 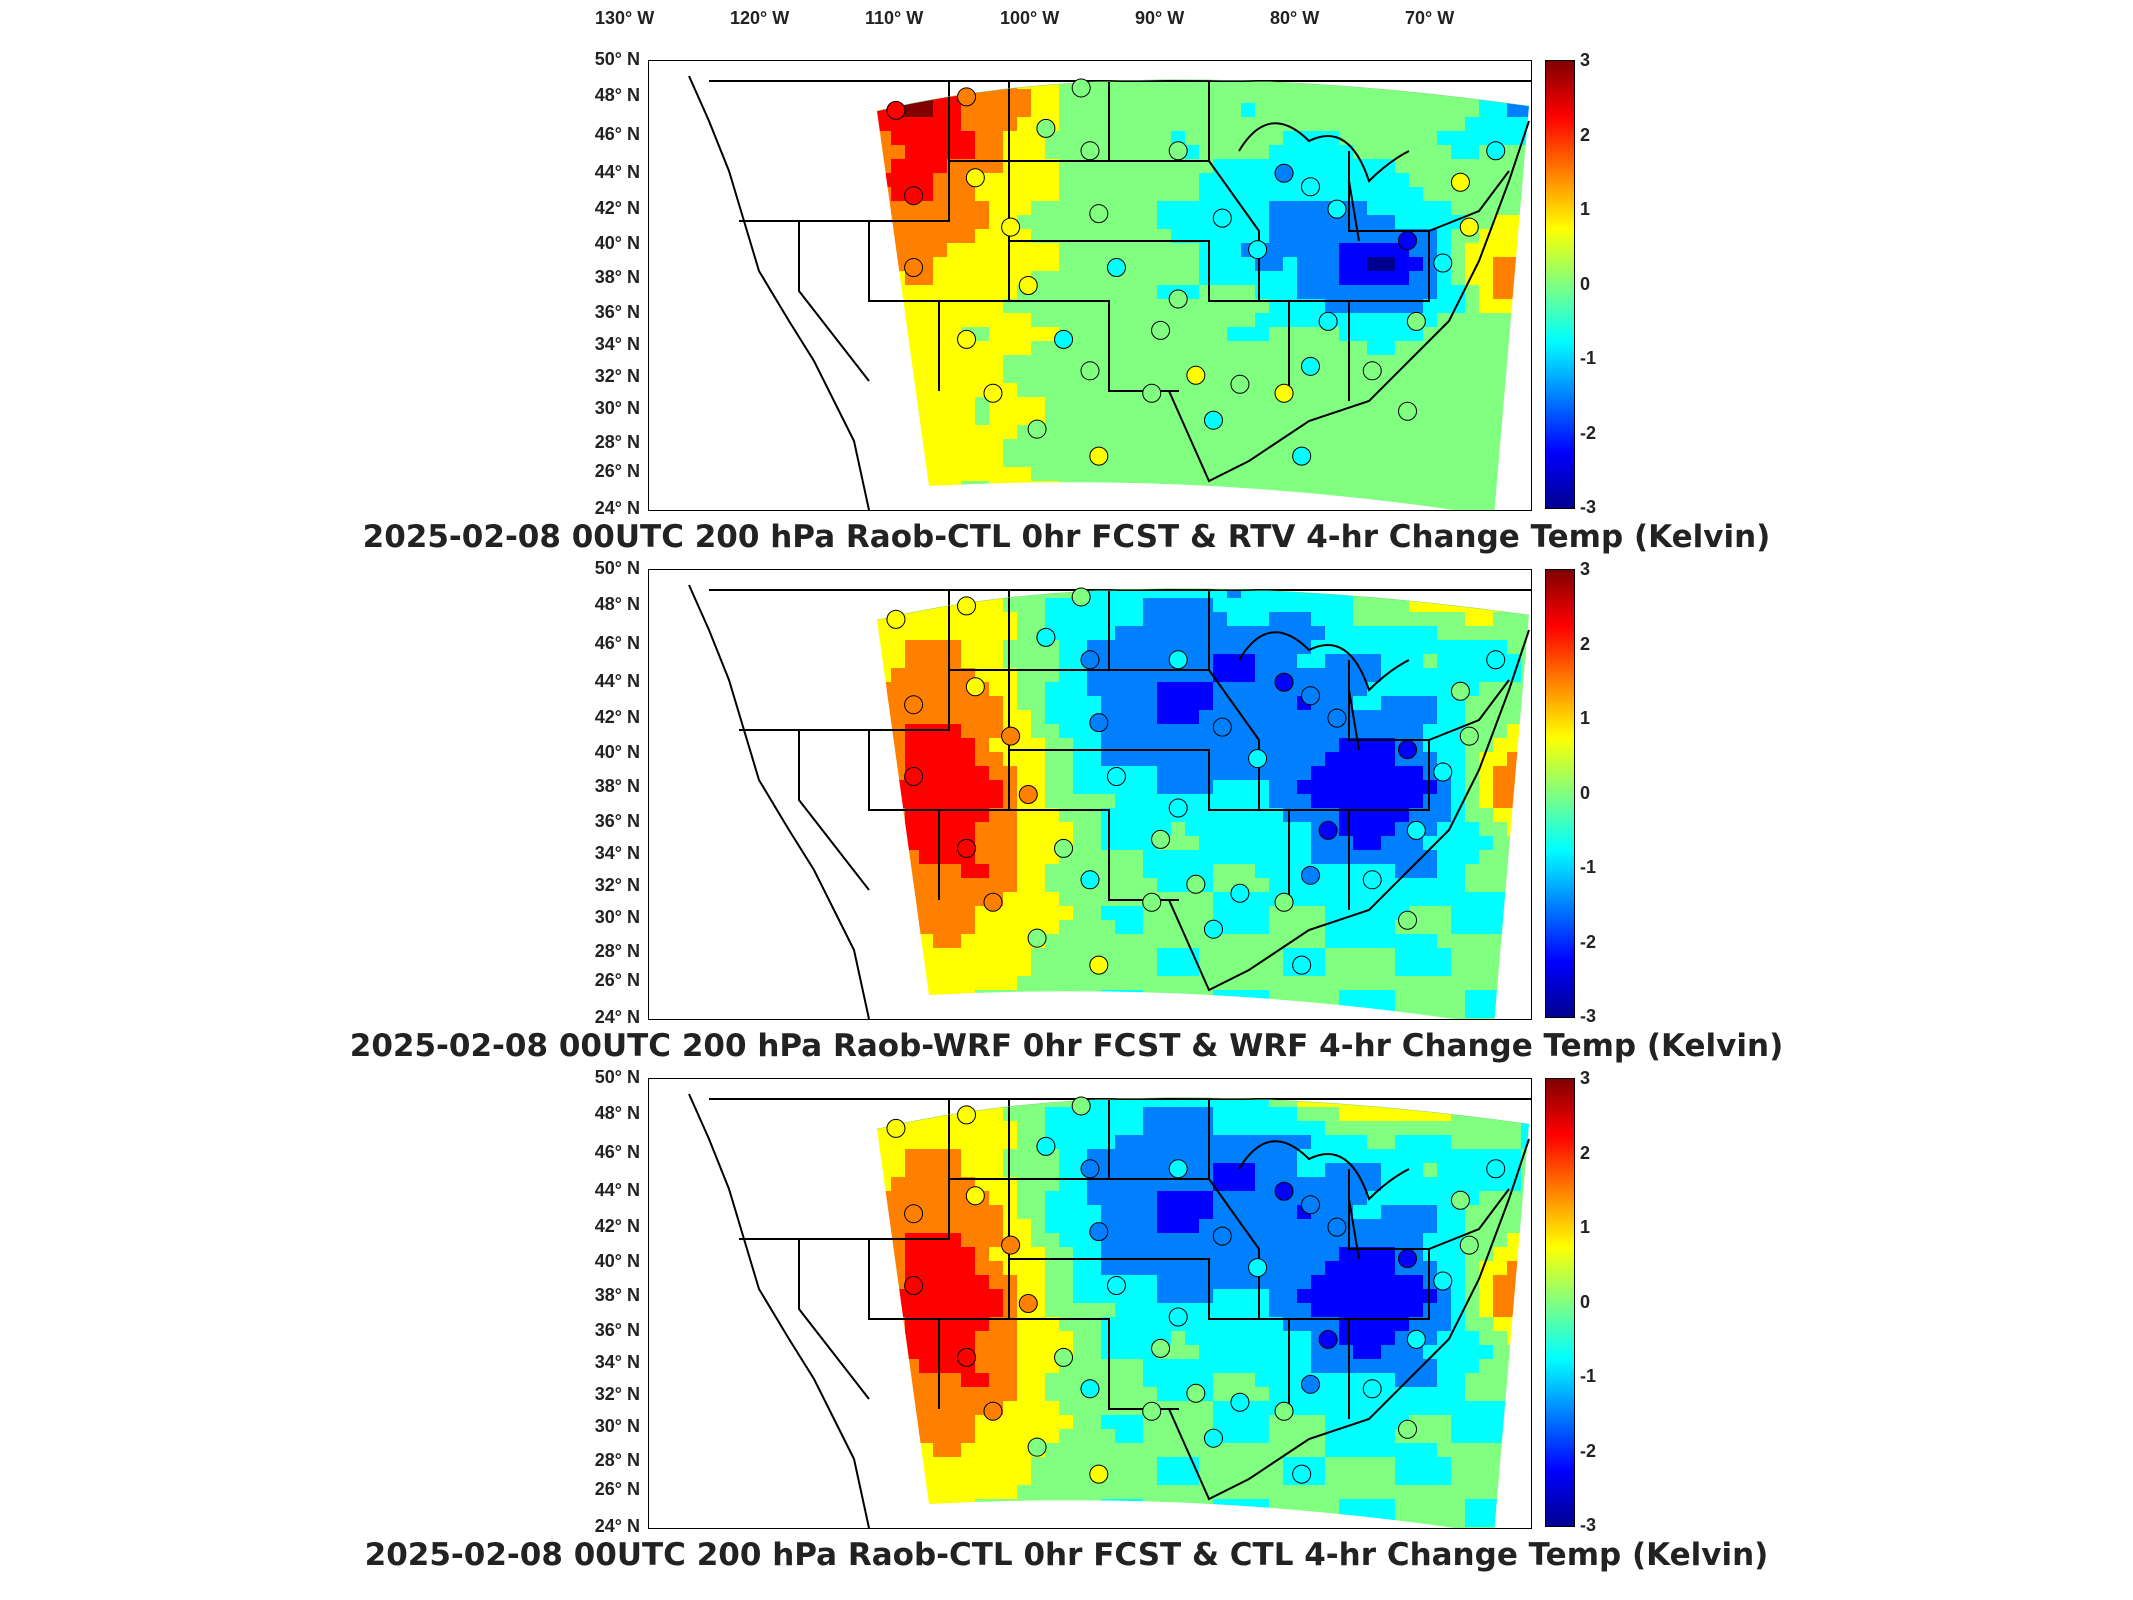 What do you see at coordinates (1588, 432) in the screenshot?
I see `colorbar-tick-label: -2` at bounding box center [1588, 432].